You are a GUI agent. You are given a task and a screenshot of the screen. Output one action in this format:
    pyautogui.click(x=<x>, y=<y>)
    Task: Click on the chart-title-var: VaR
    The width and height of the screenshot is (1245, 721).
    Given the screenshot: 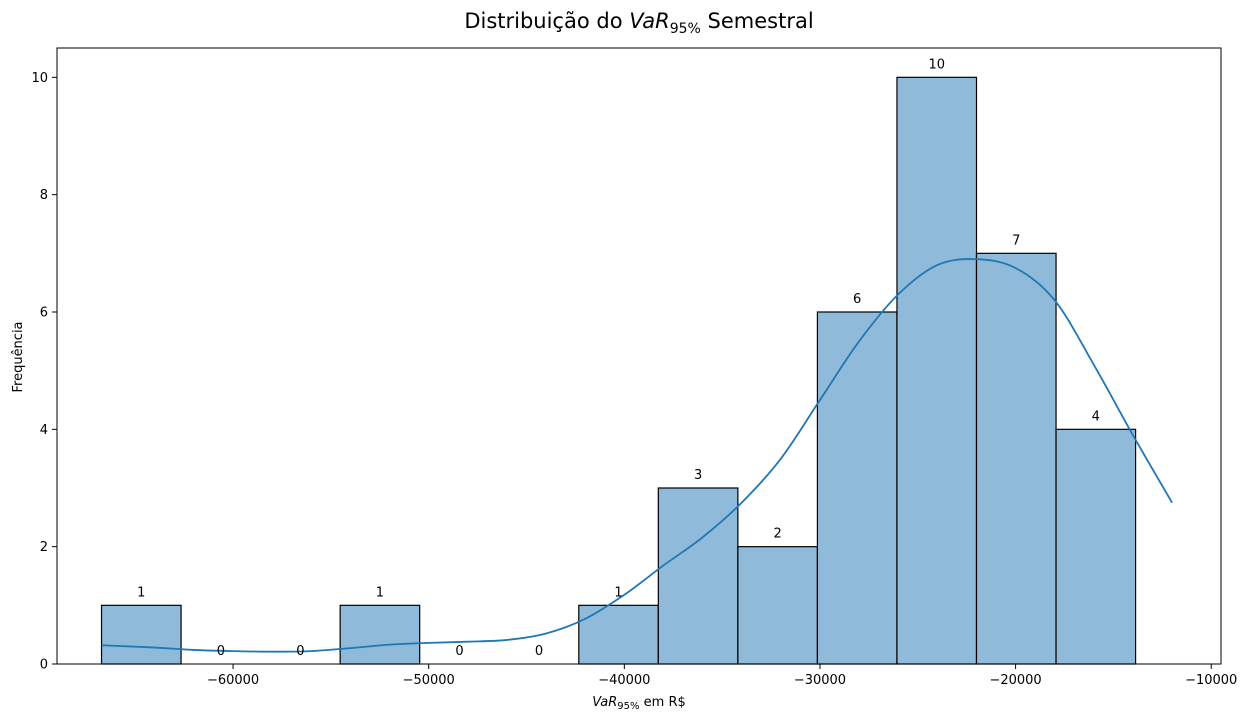 What is the action you would take?
    pyautogui.click(x=649, y=21)
    